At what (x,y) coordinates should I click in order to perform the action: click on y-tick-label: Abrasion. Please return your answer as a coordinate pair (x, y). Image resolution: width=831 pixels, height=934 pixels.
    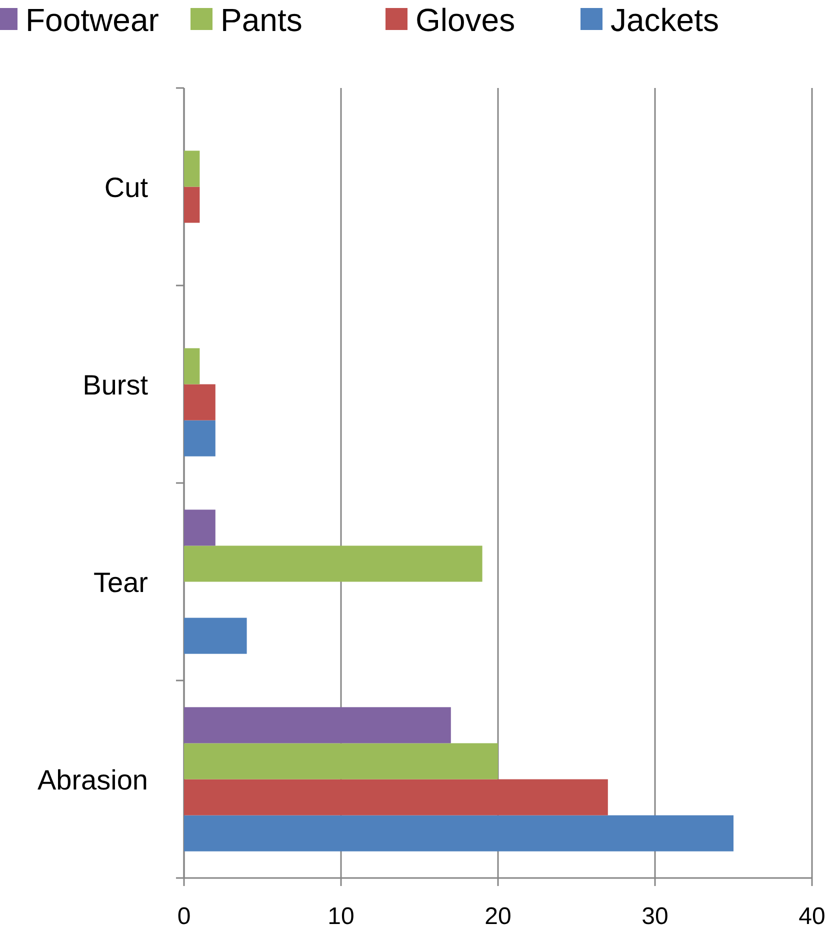
    Looking at the image, I should click on (92, 780).